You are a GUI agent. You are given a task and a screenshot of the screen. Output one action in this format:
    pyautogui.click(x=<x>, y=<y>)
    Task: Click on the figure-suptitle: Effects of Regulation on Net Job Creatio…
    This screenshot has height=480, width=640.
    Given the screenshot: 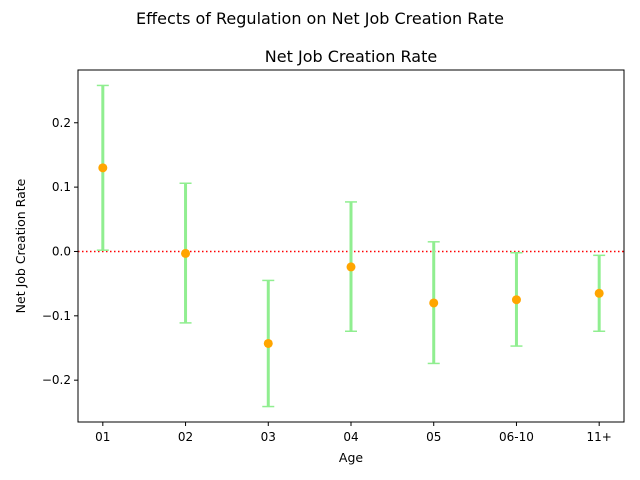 What is the action you would take?
    pyautogui.click(x=320, y=18)
    